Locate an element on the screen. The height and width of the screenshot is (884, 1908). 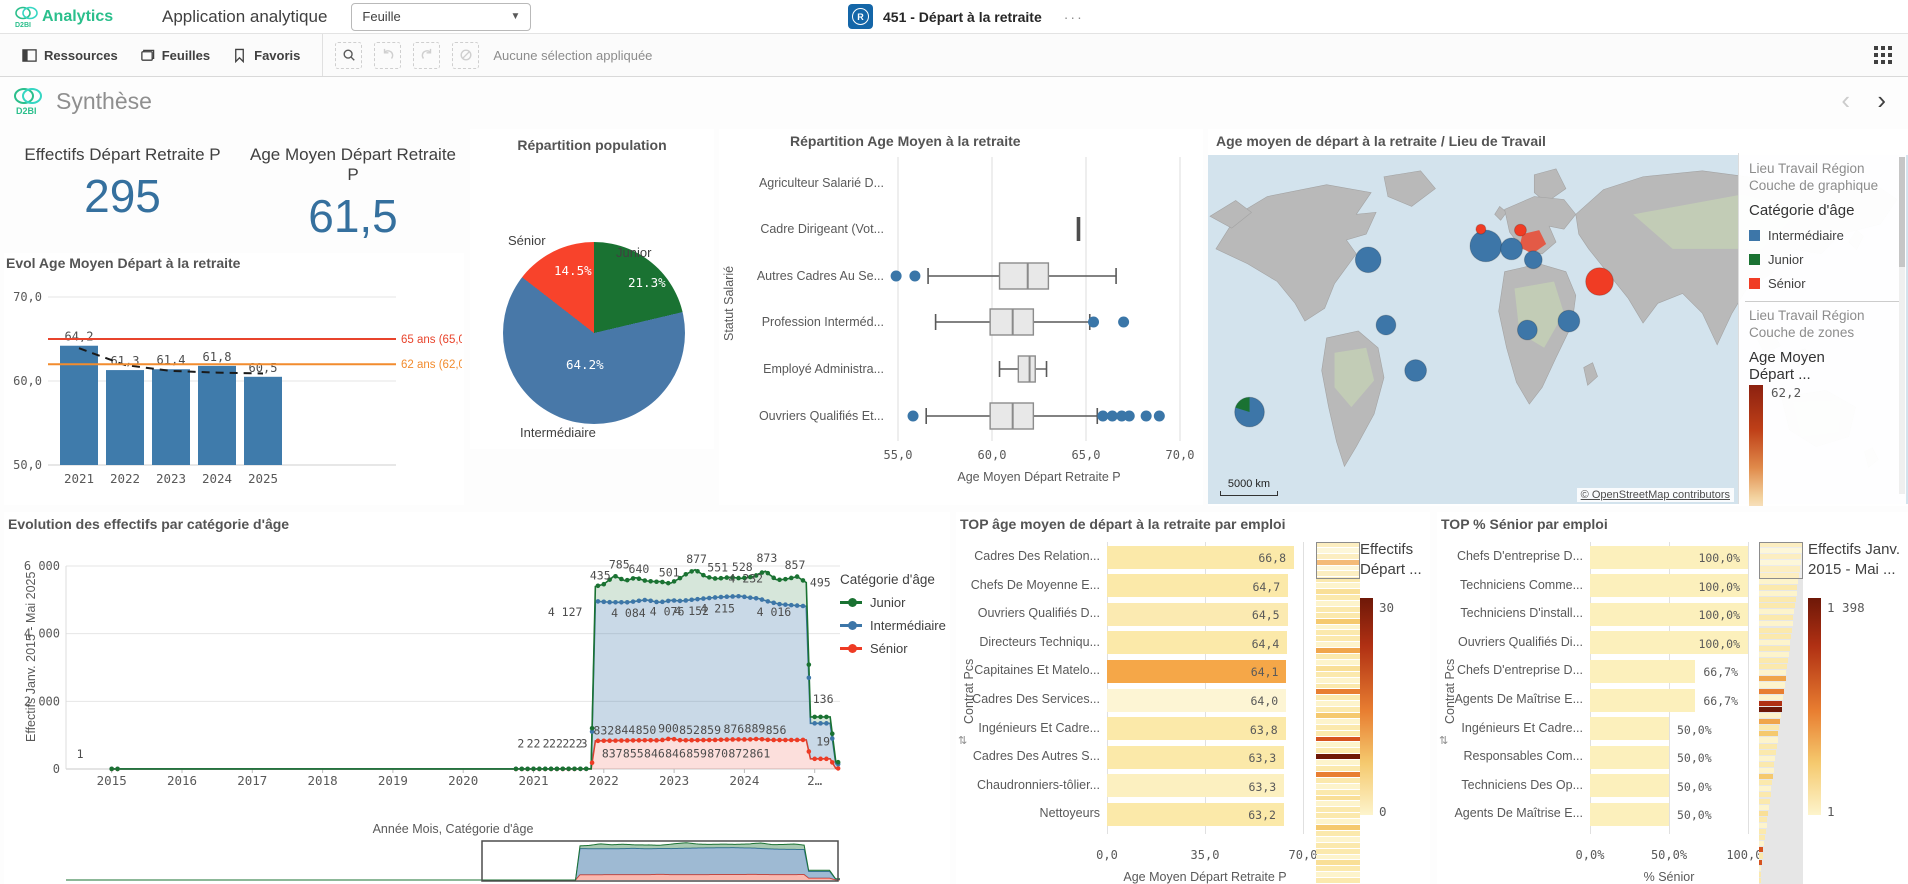
map-attribution: © OpenStreetMap contributors is located at coordinates (1655, 495).